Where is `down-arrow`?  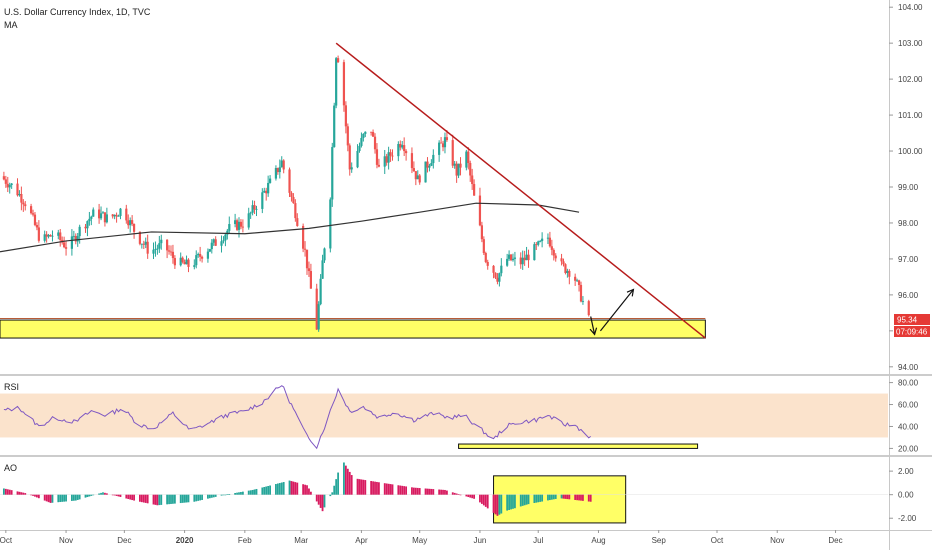
down-arrow is located at coordinates (593, 325).